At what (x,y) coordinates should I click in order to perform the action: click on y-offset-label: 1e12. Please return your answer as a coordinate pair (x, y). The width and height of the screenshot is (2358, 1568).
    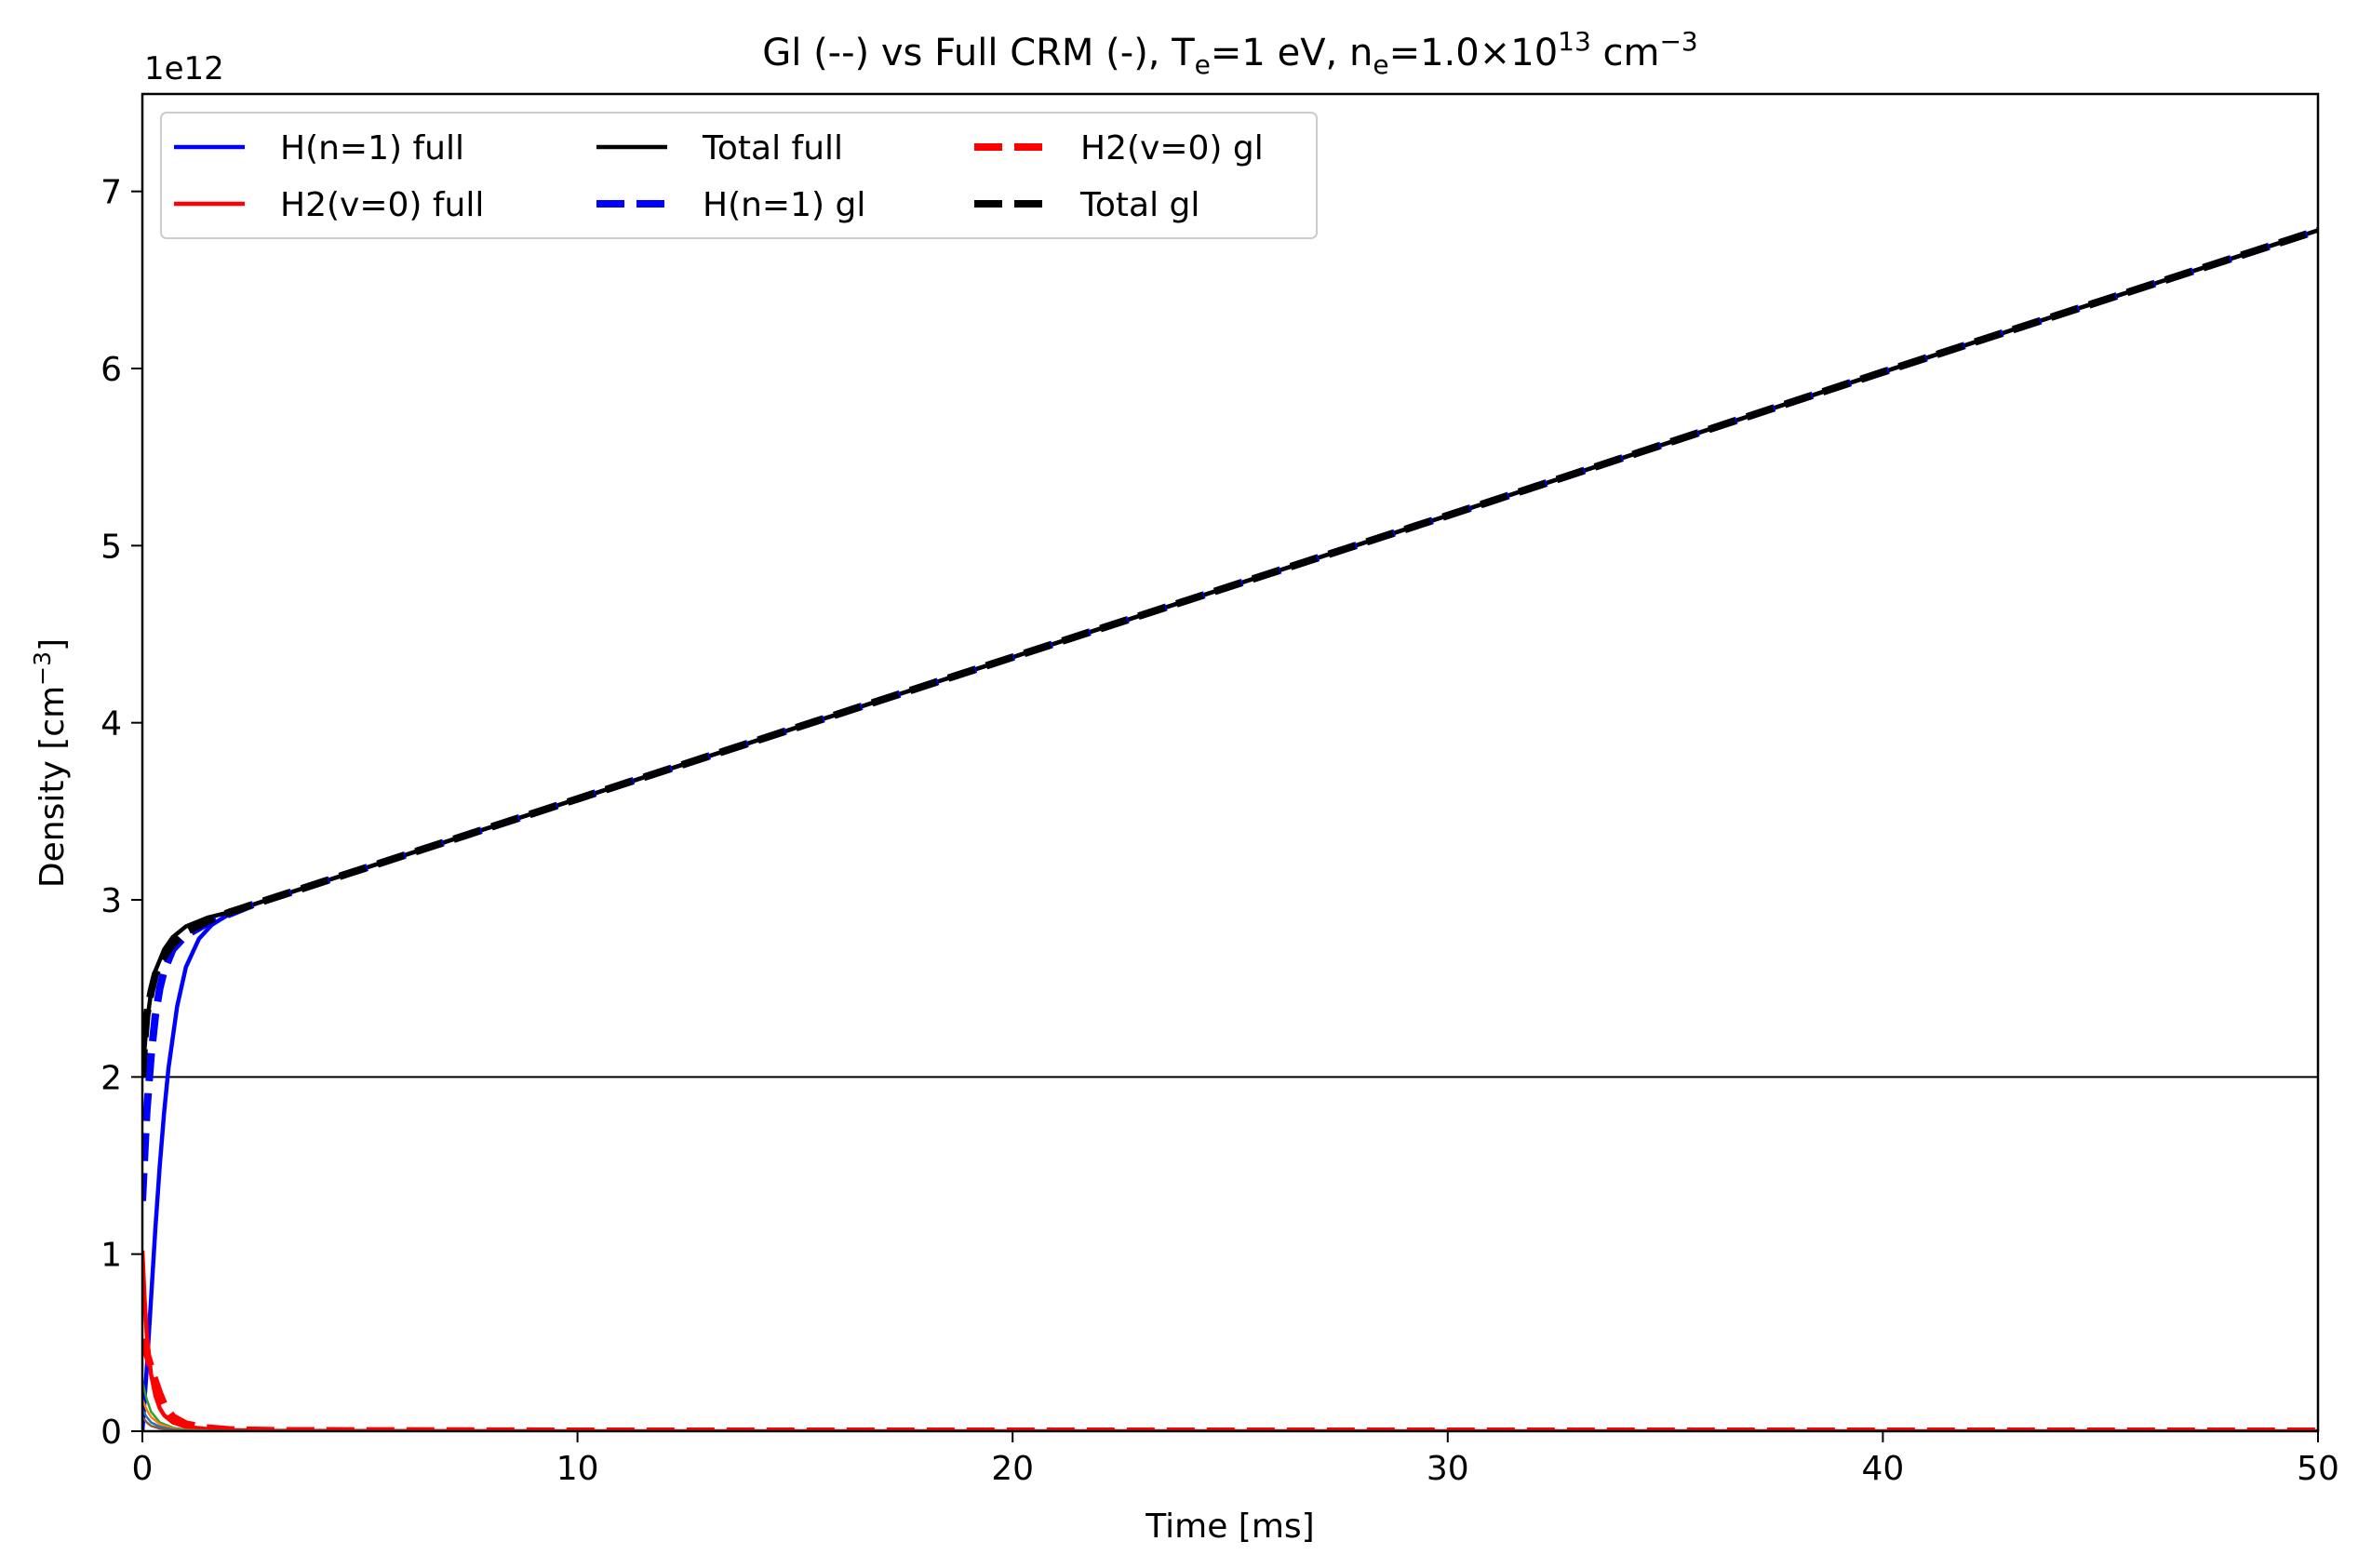
    Looking at the image, I should click on (184, 68).